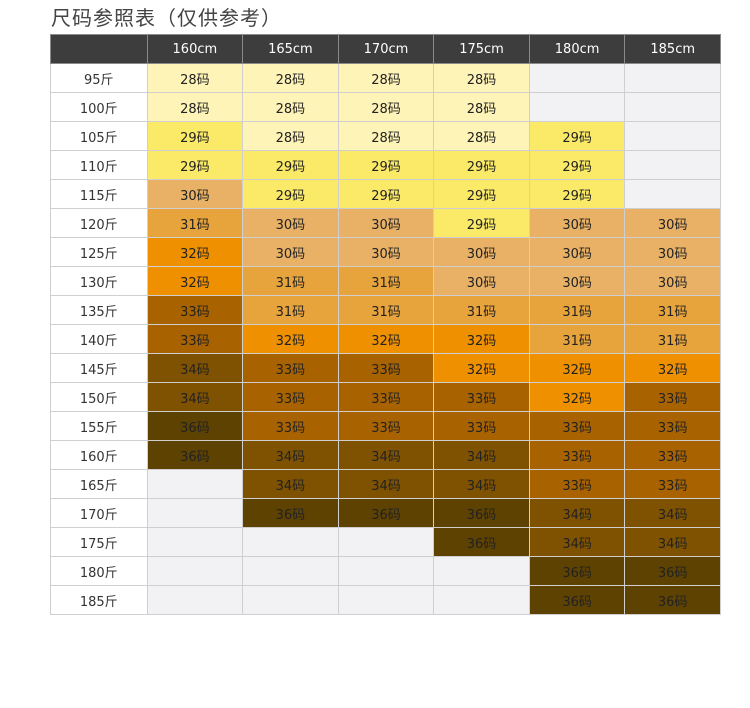  I want to click on table-row: 170斤 36码 36码 36码 34码 34码, so click(385, 513).